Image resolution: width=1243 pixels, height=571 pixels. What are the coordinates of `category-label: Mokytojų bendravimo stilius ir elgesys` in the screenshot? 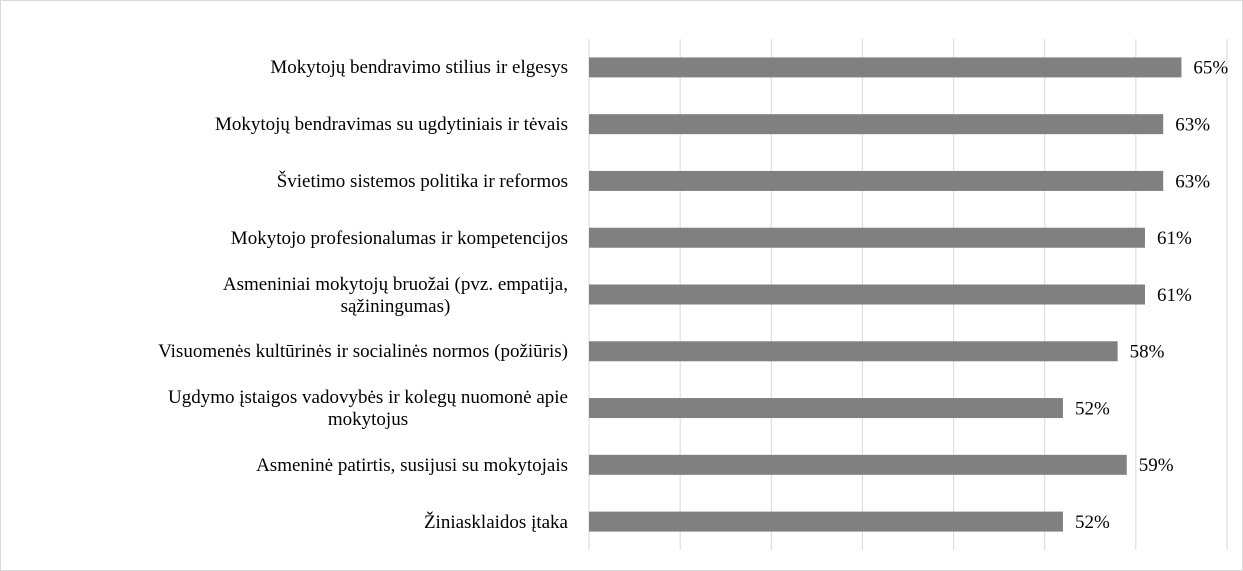 It's located at (419, 68).